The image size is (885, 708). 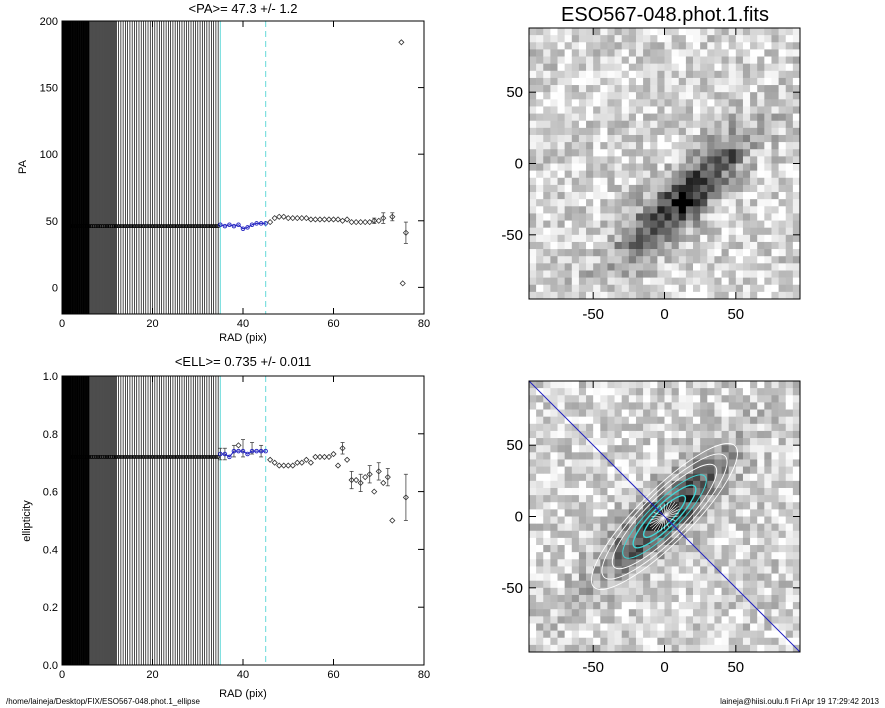 What do you see at coordinates (315, 456) in the screenshot?
I see `ell-outer-point` at bounding box center [315, 456].